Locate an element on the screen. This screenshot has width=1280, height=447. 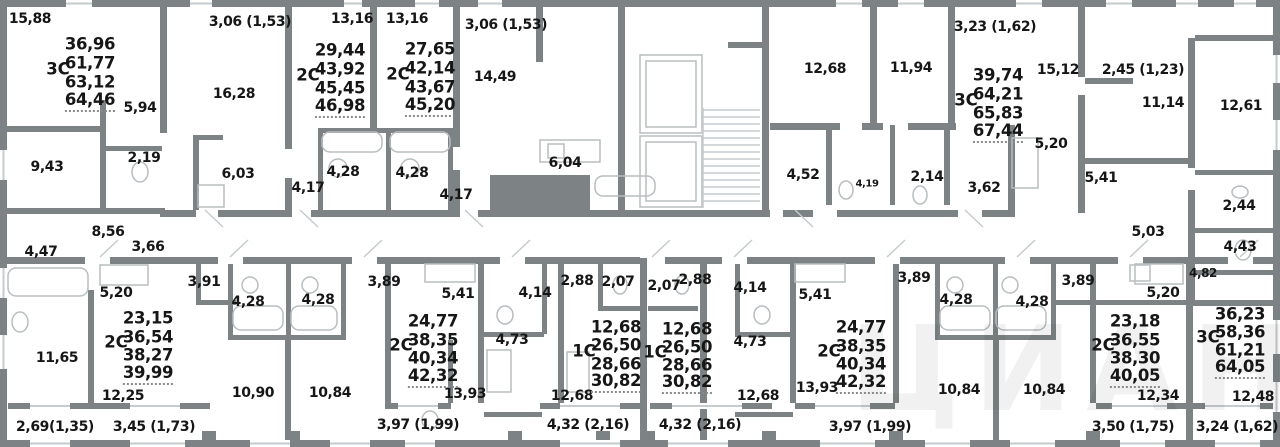
apartment-area-value: 12,68 is located at coordinates (616, 327).